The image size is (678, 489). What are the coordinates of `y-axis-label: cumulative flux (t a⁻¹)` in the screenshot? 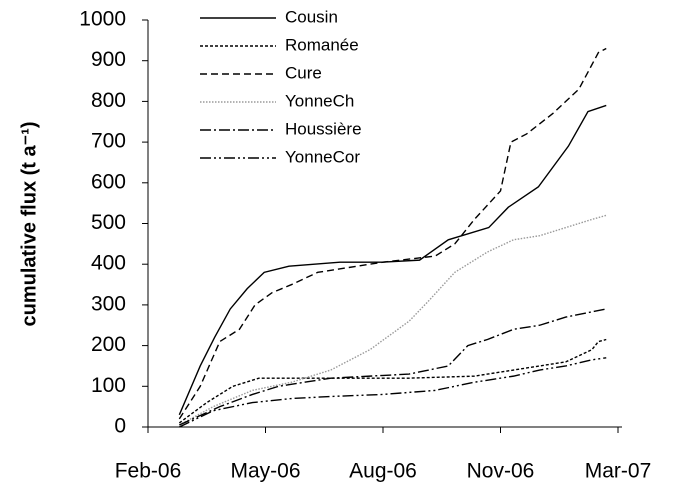 It's located at (29, 223).